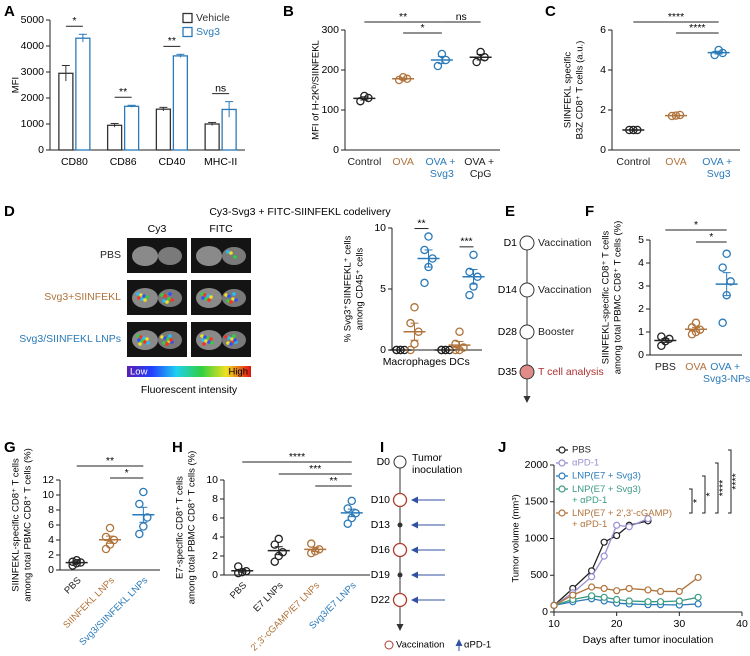  What do you see at coordinates (641, 286) in the screenshot?
I see `y-tick-label: 3` at bounding box center [641, 286].